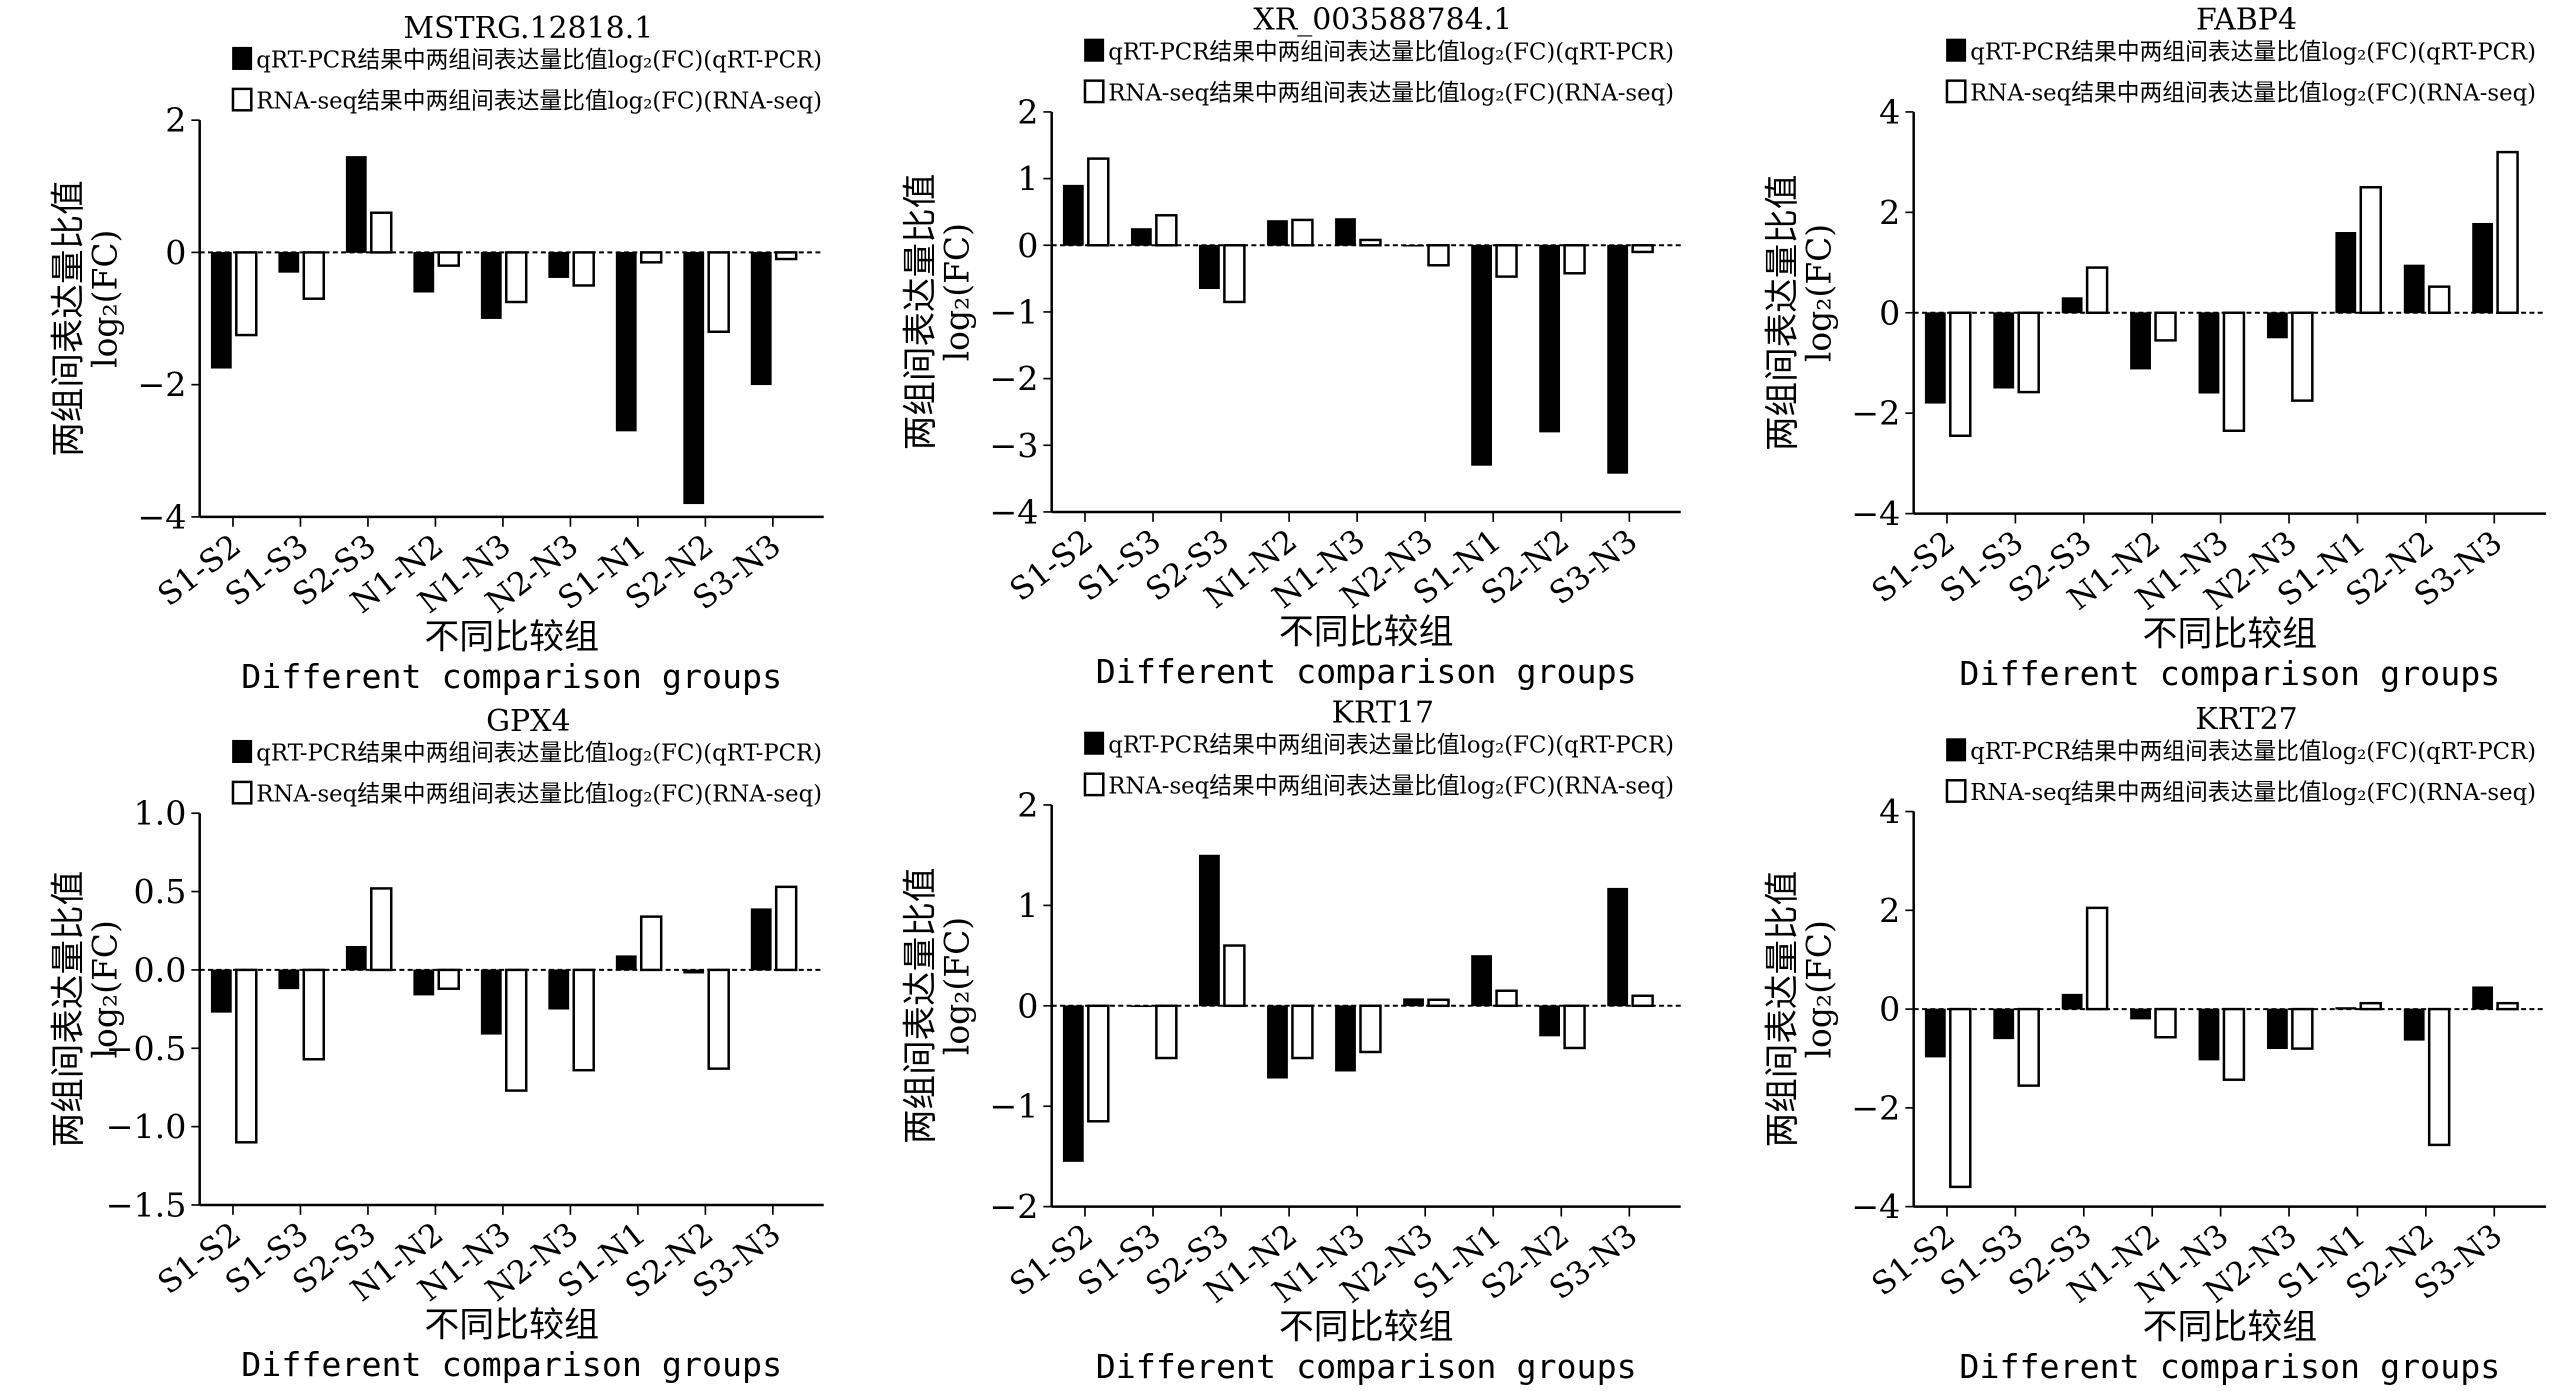 The height and width of the screenshot is (1391, 2571). I want to click on y-tick-label: 4, so click(1889, 112).